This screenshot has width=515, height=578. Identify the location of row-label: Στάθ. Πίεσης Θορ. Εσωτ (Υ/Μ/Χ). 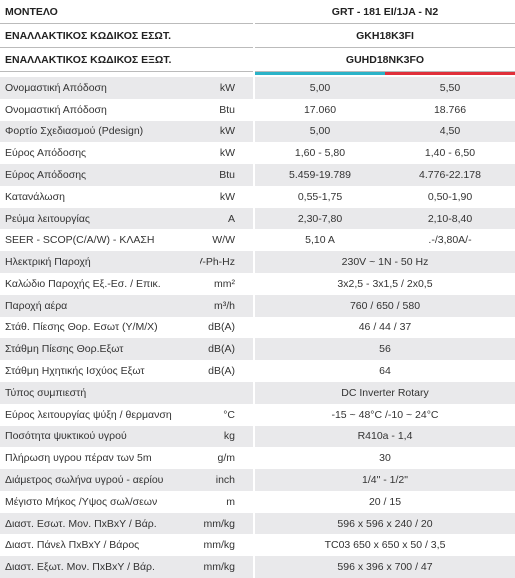
(81, 327).